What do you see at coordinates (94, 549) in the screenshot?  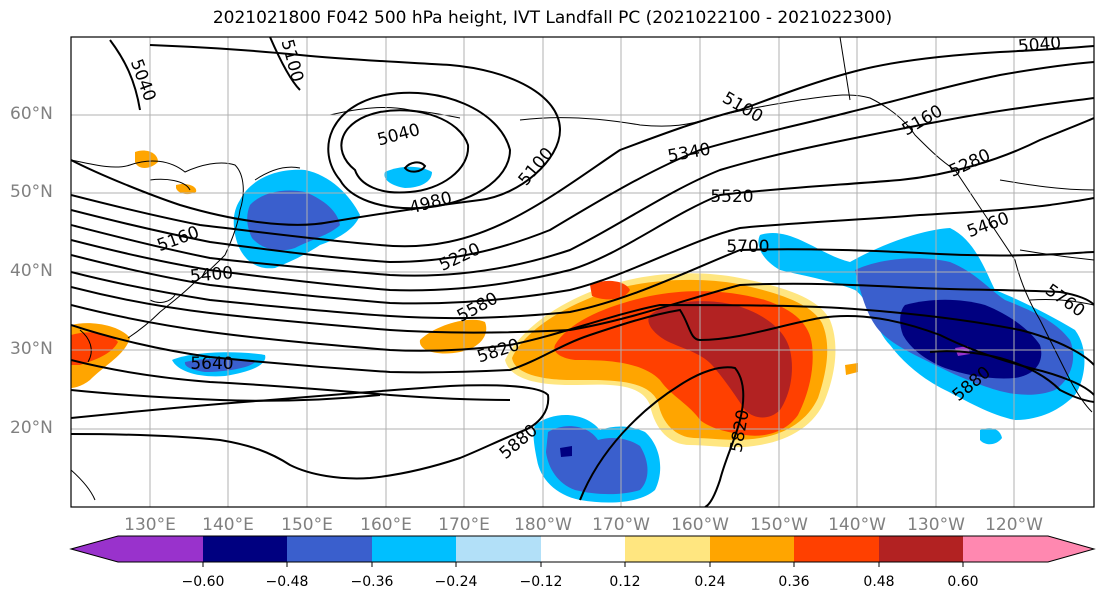 I see `colorbar-extend-left` at bounding box center [94, 549].